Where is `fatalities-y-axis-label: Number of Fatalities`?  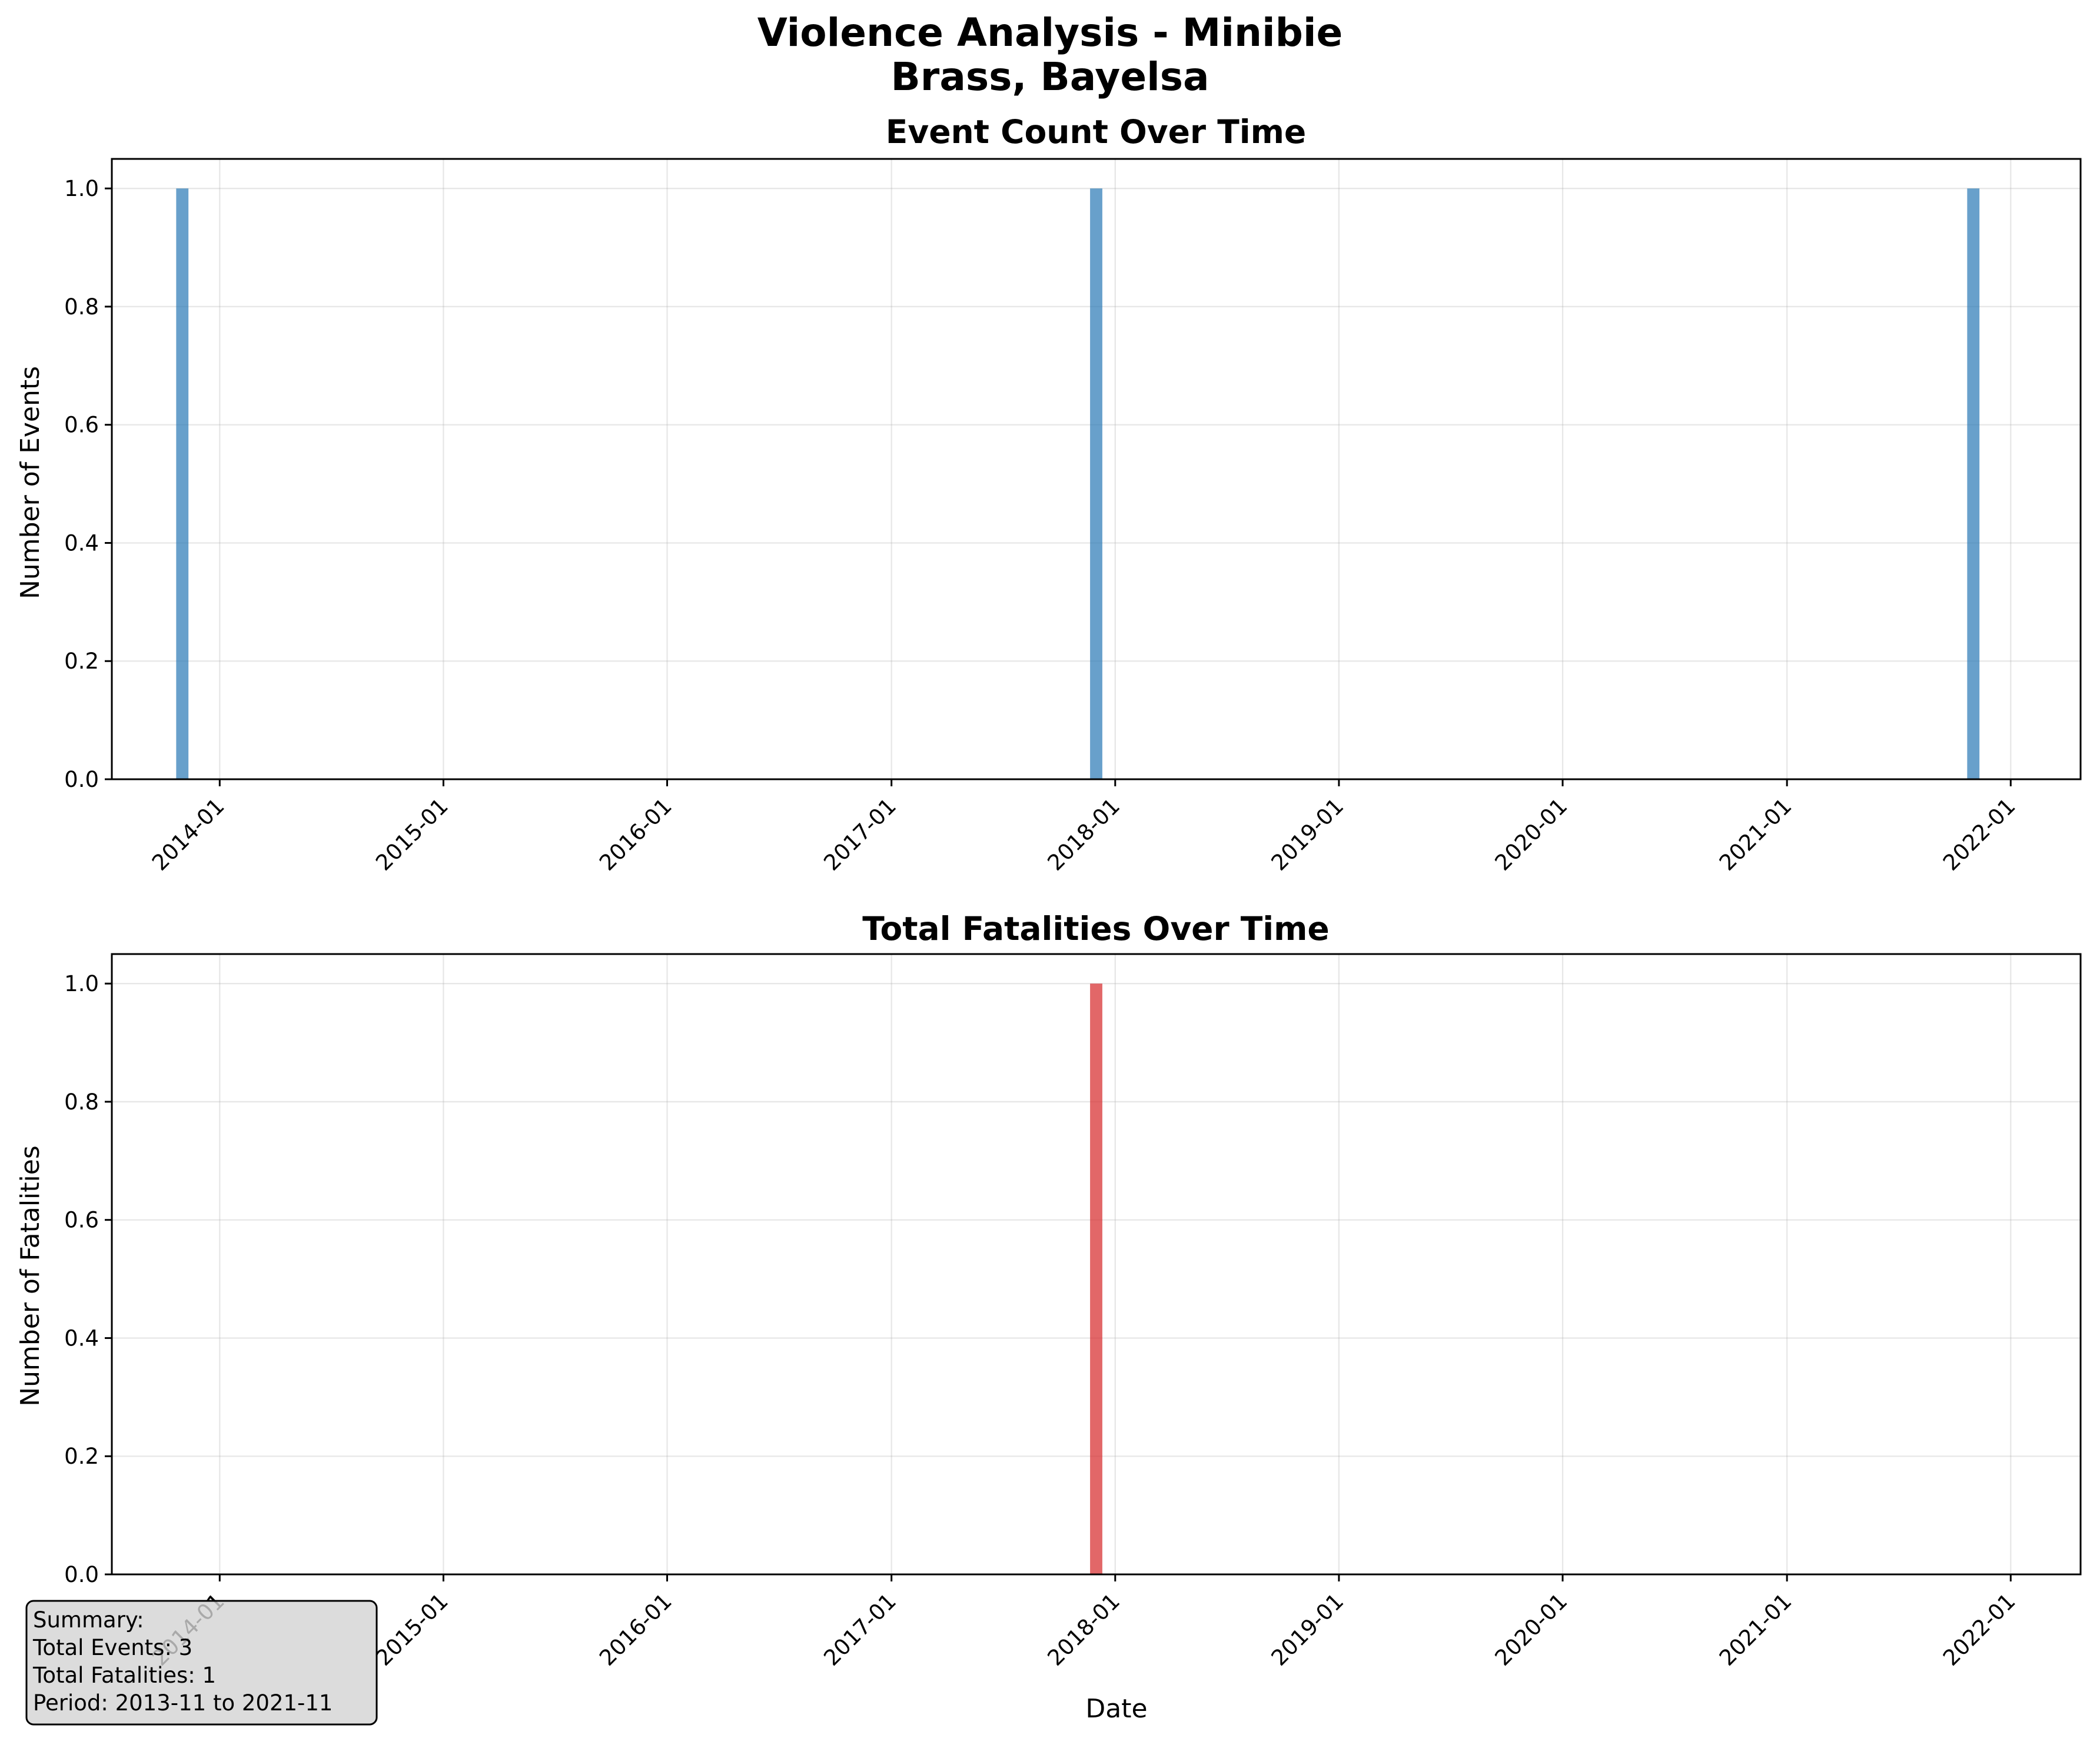 fatalities-y-axis-label: Number of Fatalities is located at coordinates (30, 1276).